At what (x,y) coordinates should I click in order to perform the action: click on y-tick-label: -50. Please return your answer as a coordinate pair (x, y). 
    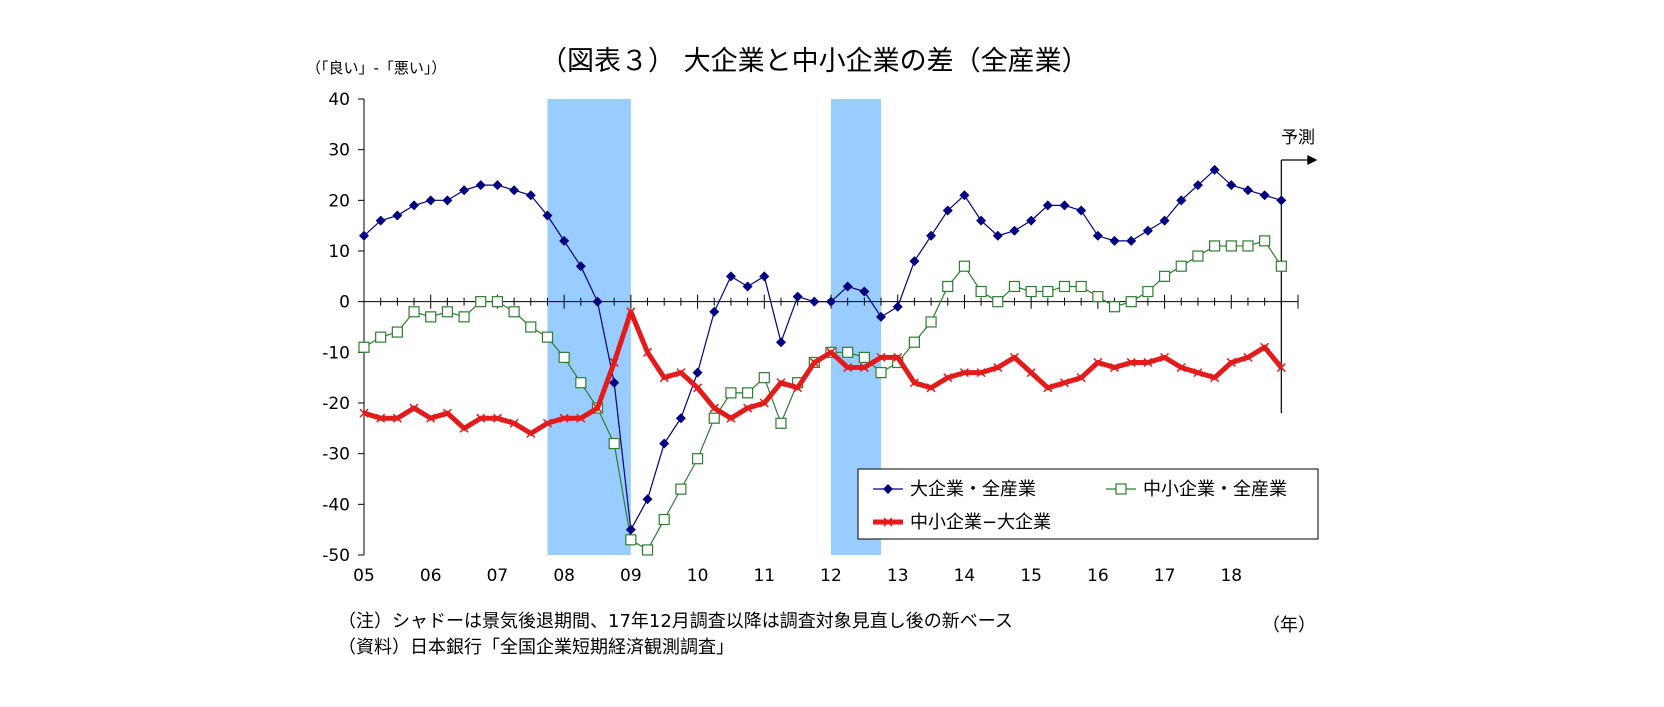
    Looking at the image, I should click on (336, 556).